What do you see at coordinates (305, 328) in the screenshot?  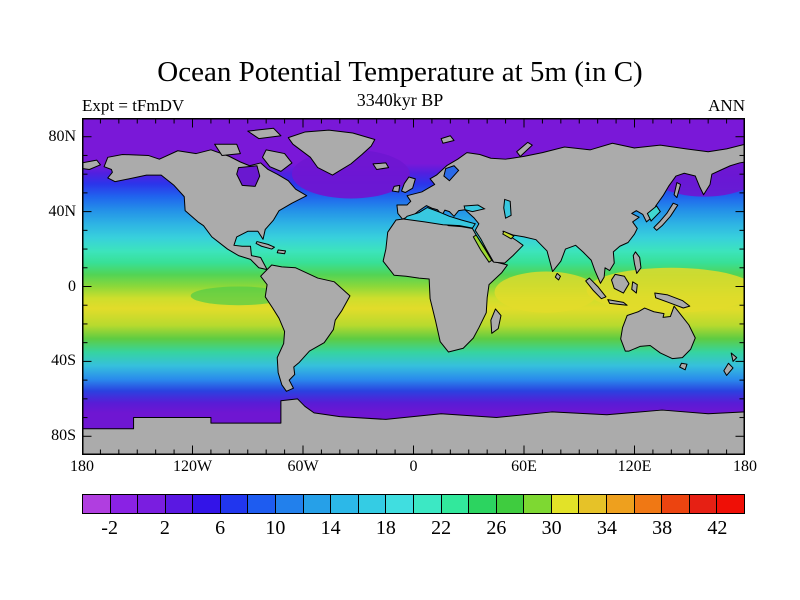 I see `south-america` at bounding box center [305, 328].